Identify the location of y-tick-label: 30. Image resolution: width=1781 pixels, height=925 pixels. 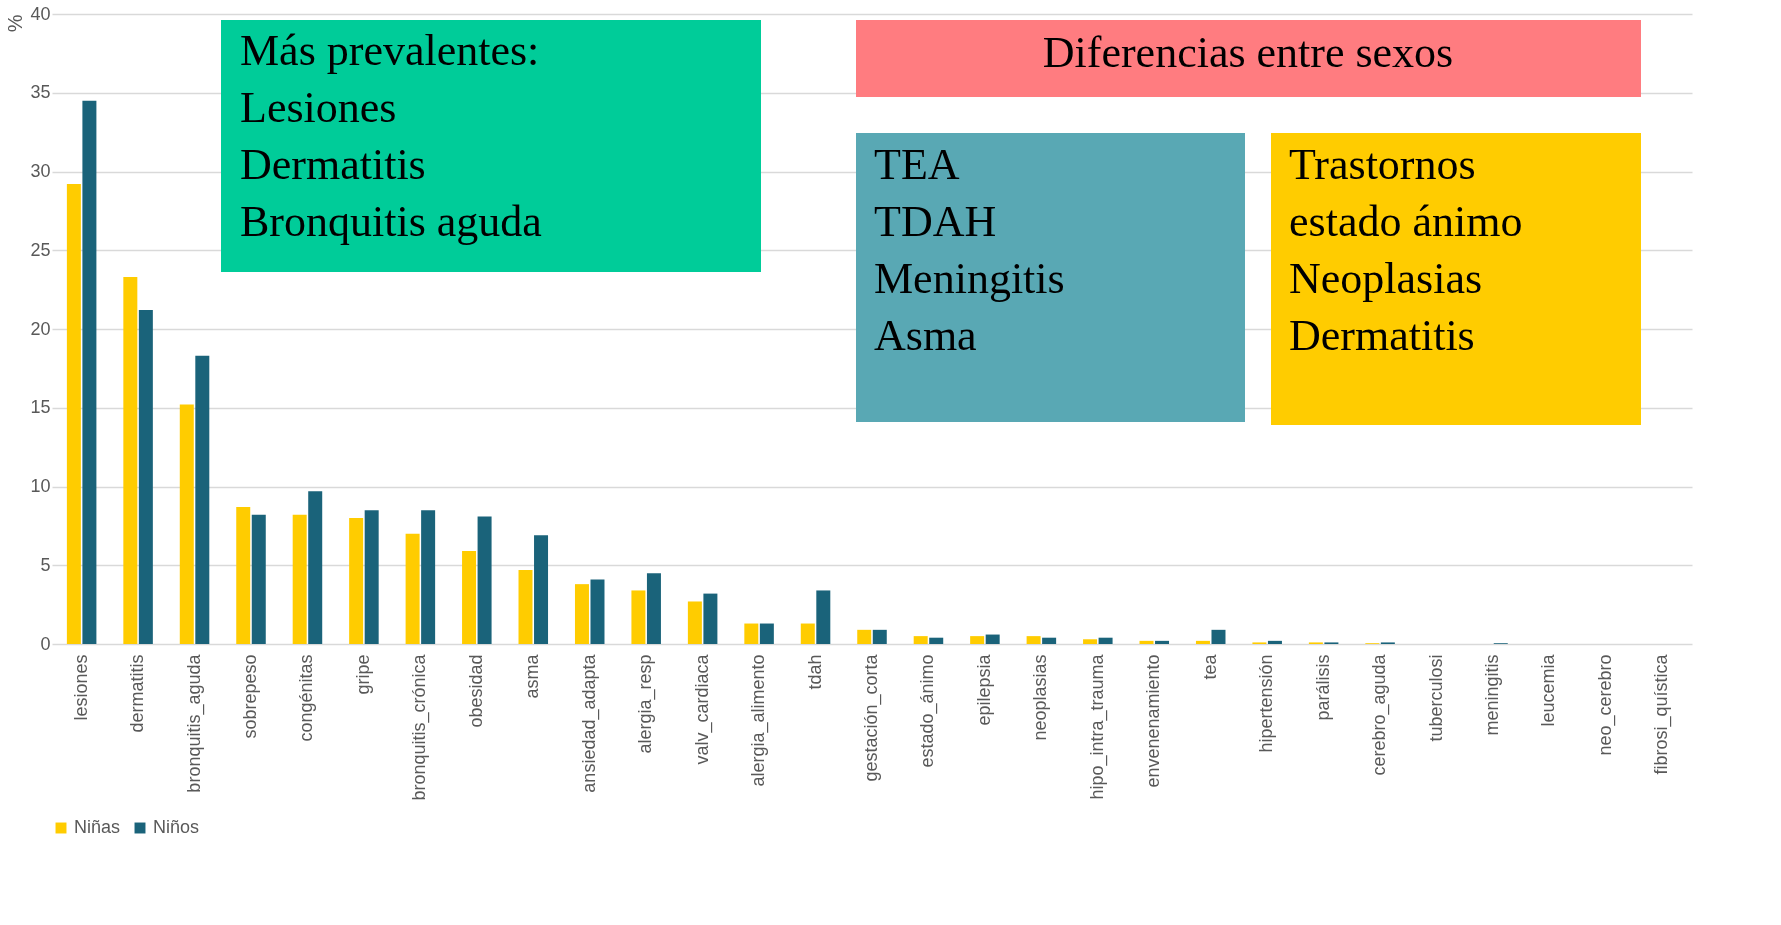
(40, 171).